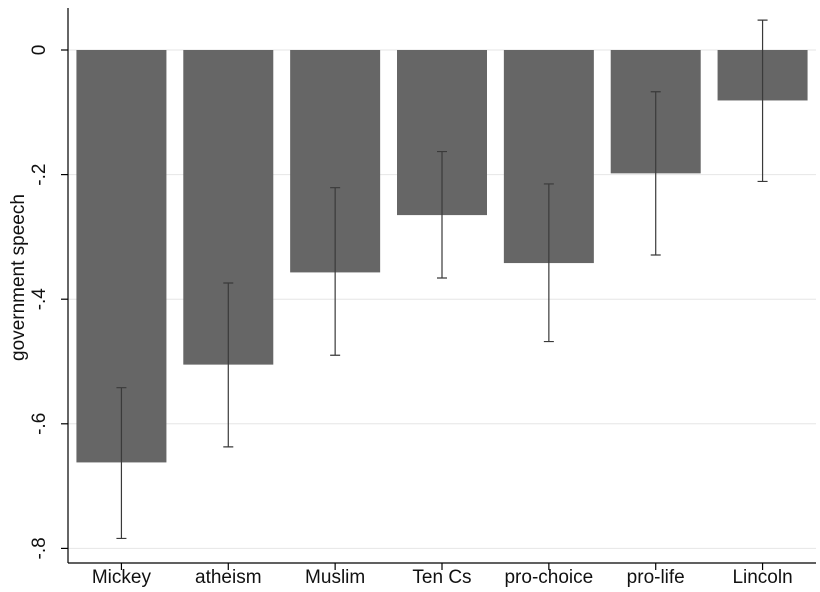  What do you see at coordinates (18, 277) in the screenshot?
I see `y-axis-title: government speech` at bounding box center [18, 277].